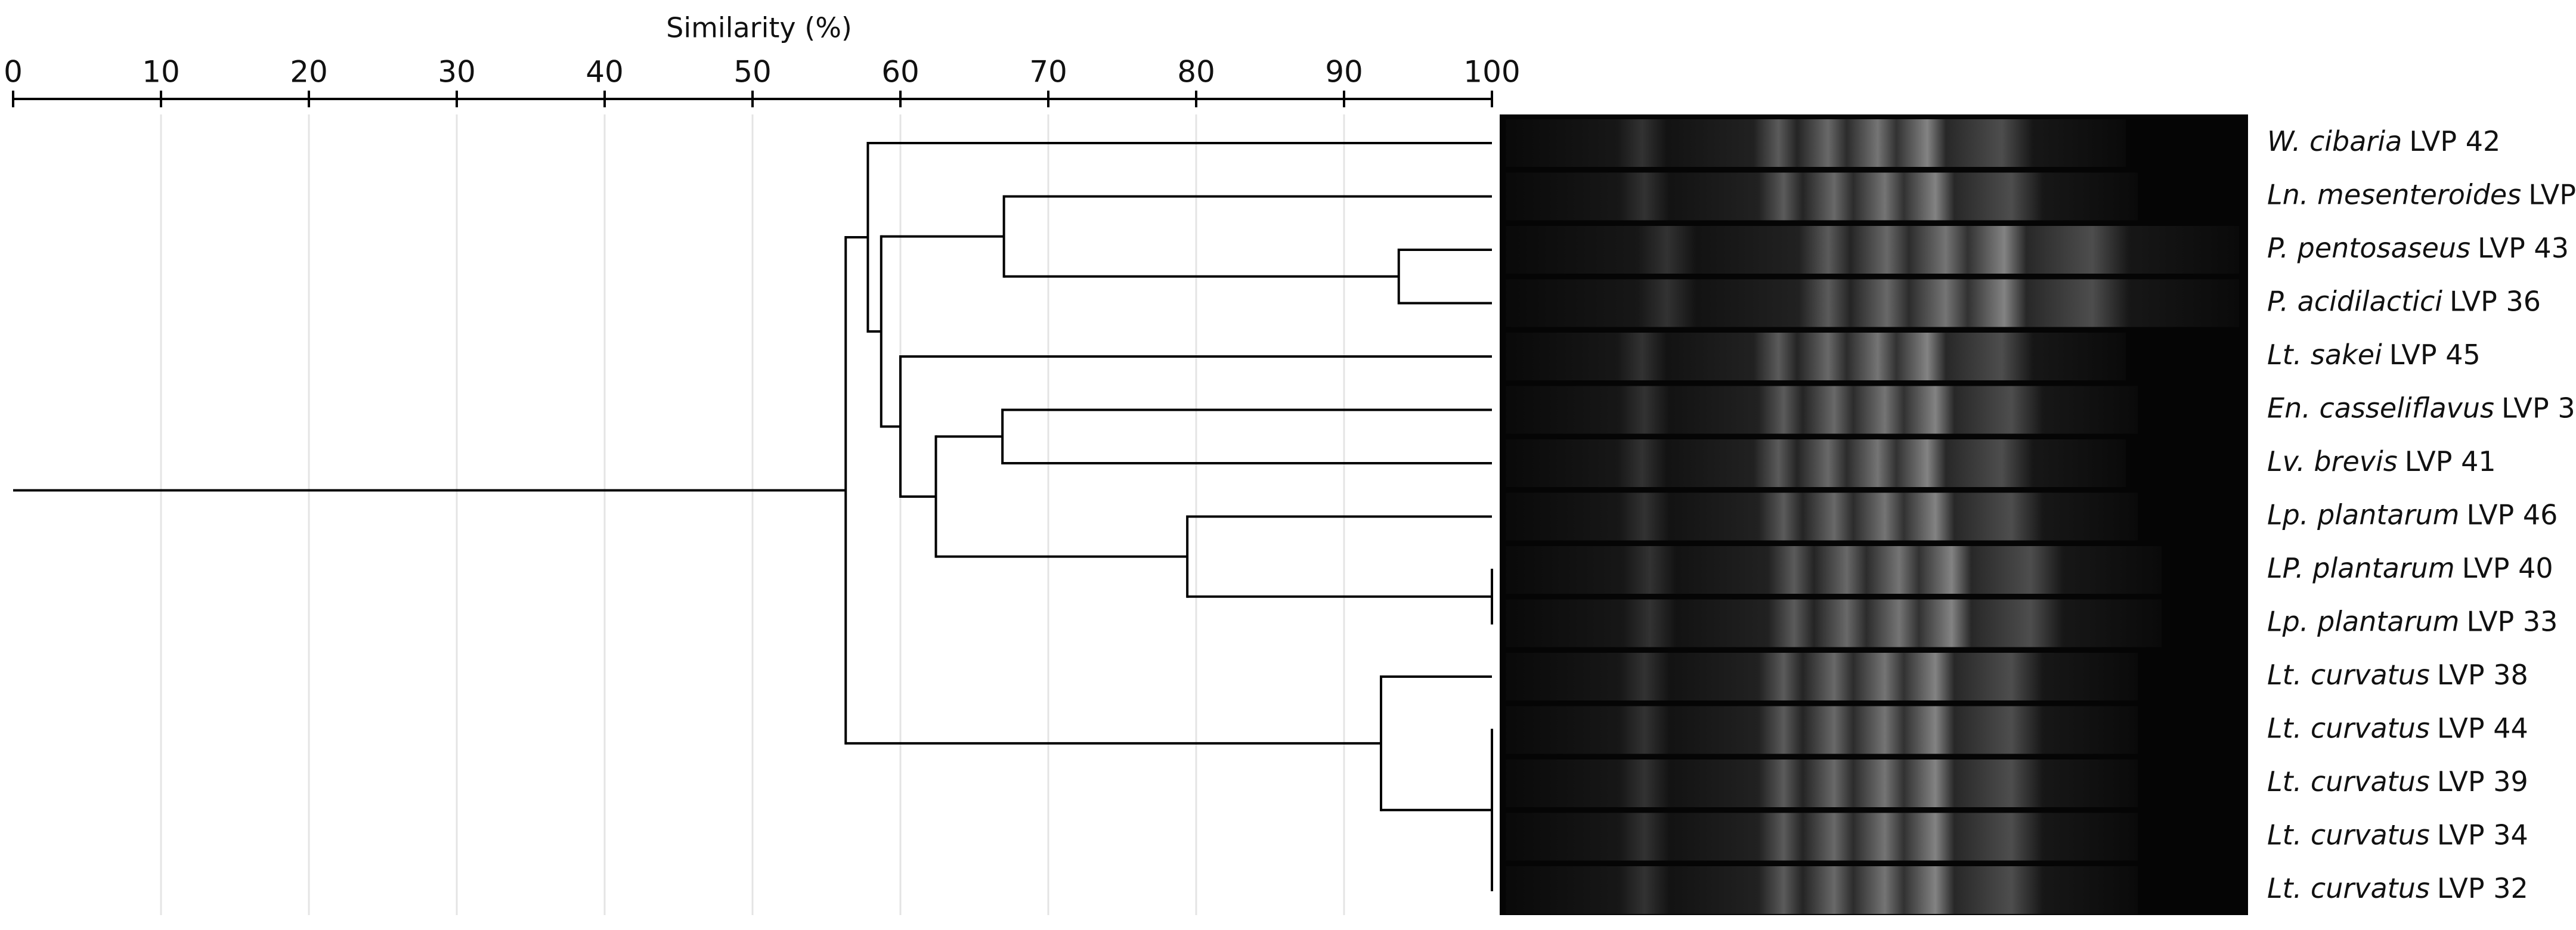  What do you see at coordinates (605, 72) in the screenshot?
I see `x-tick-label: 40` at bounding box center [605, 72].